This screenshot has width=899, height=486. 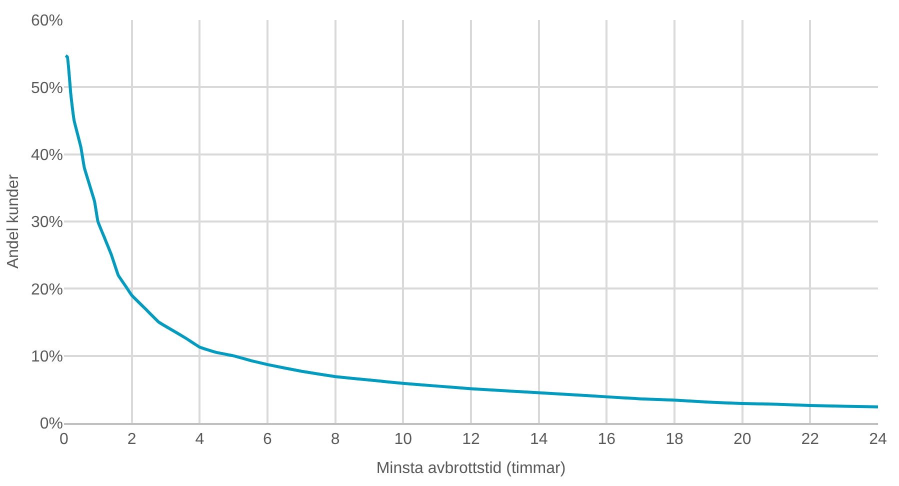 I want to click on x-tick-label: 8, so click(x=335, y=439).